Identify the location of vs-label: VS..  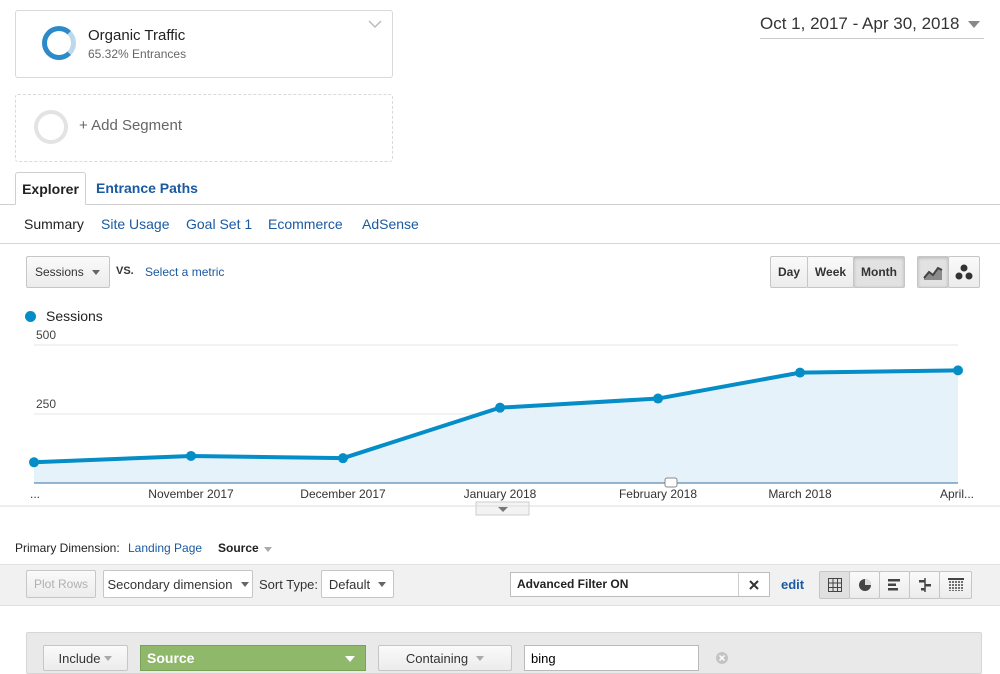
(125, 271).